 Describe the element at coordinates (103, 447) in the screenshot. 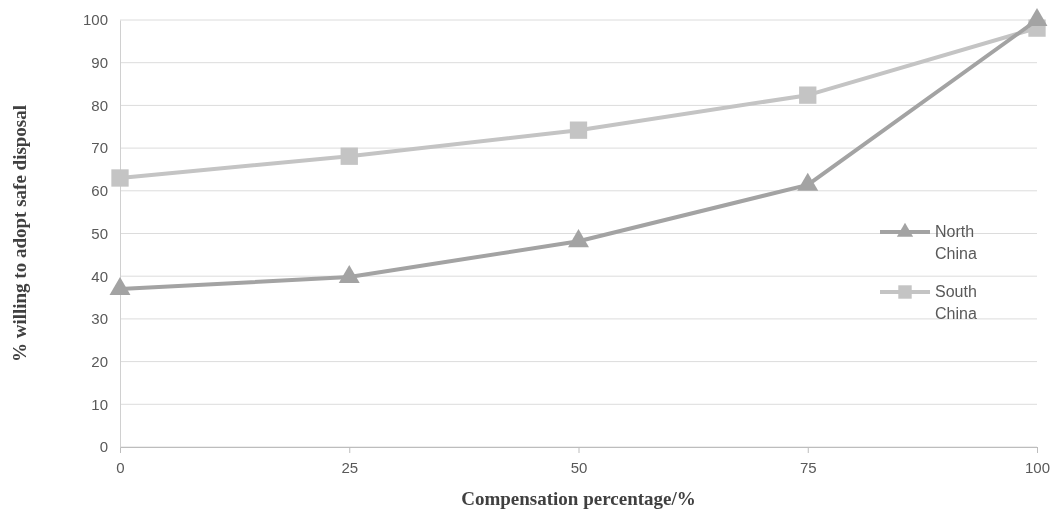

I see `y-tick-label: 0` at that location.